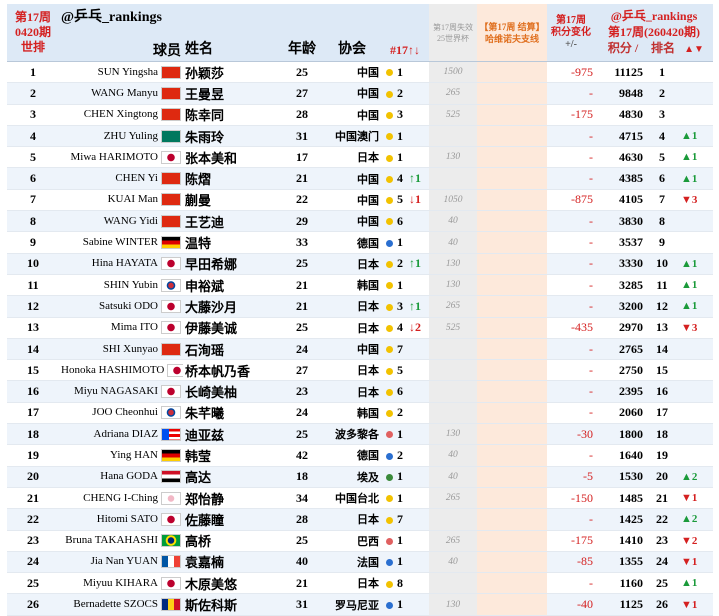  Describe the element at coordinates (453, 285) in the screenshot. I see `cell: 130` at that location.